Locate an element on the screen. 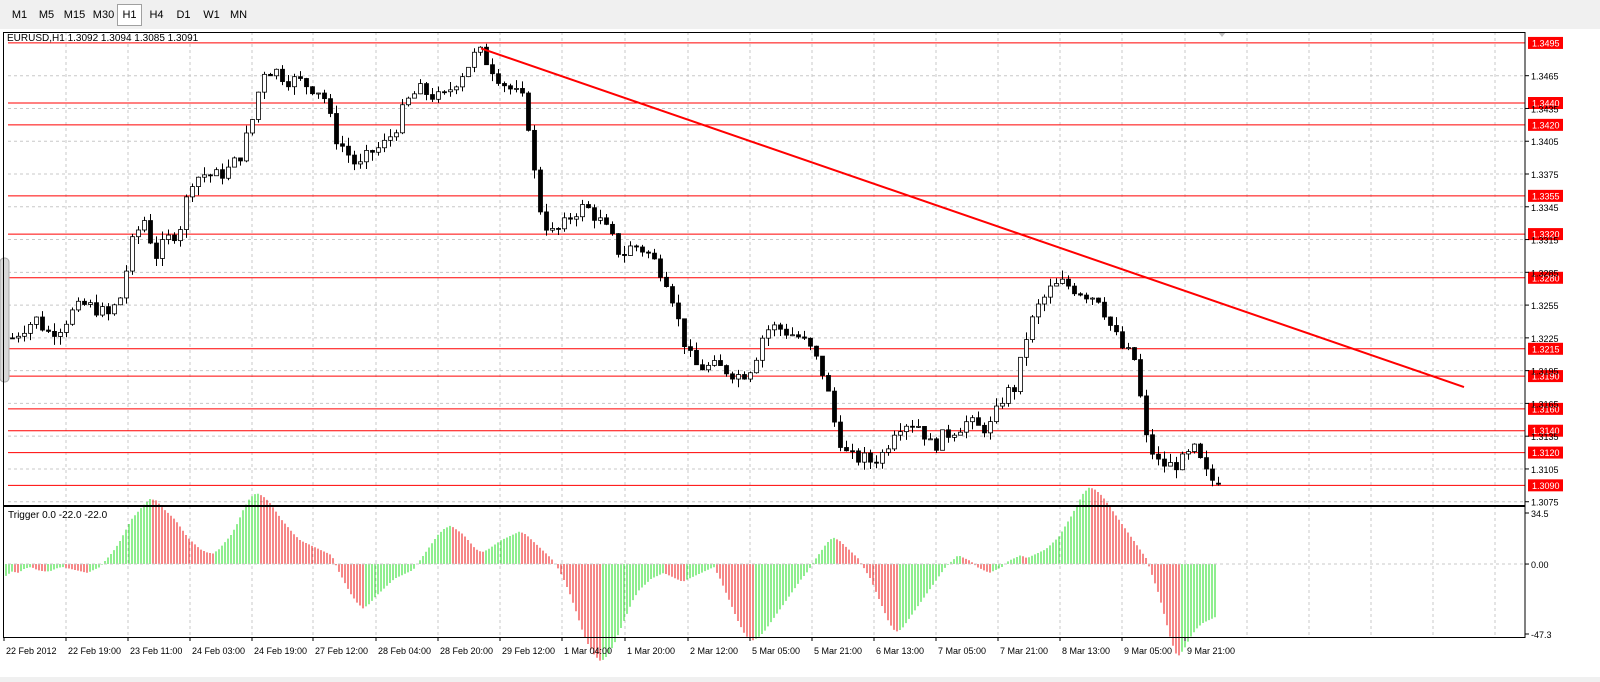  timeframe-w1-button: W1 is located at coordinates (211, 15).